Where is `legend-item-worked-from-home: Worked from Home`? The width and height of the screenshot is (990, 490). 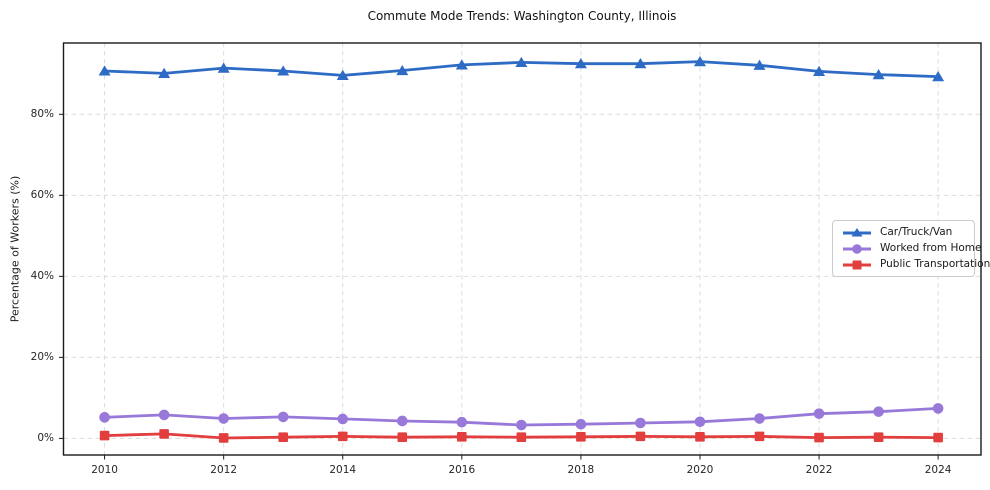 legend-item-worked-from-home: Worked from Home is located at coordinates (911, 248).